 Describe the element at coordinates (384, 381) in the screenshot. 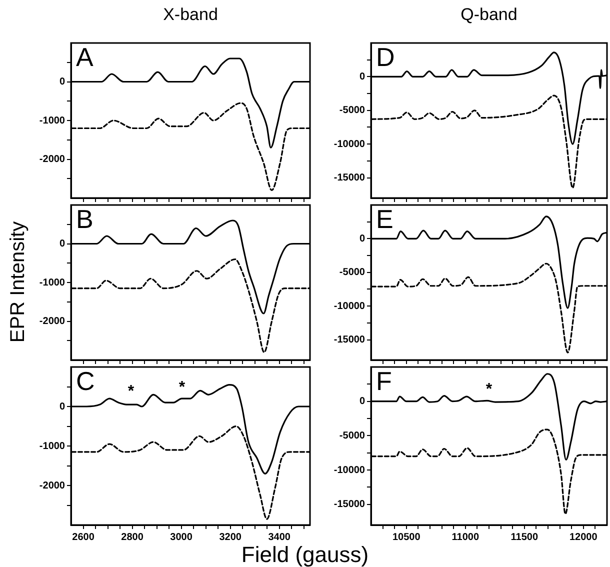

I see `annotation: F` at that location.